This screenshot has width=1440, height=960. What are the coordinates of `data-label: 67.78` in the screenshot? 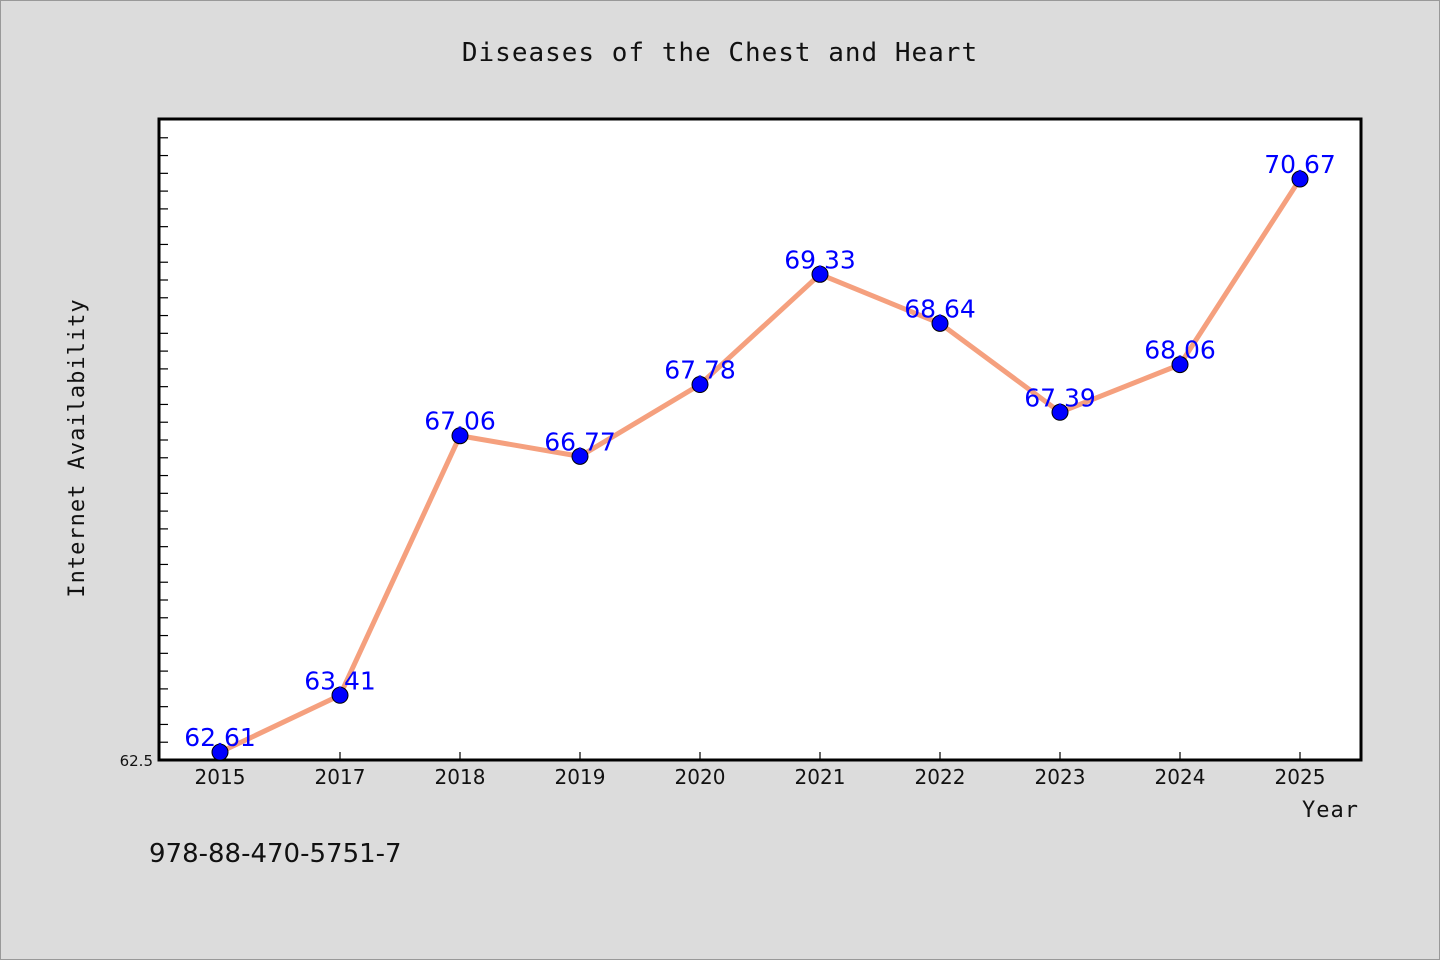 It's located at (700, 370).